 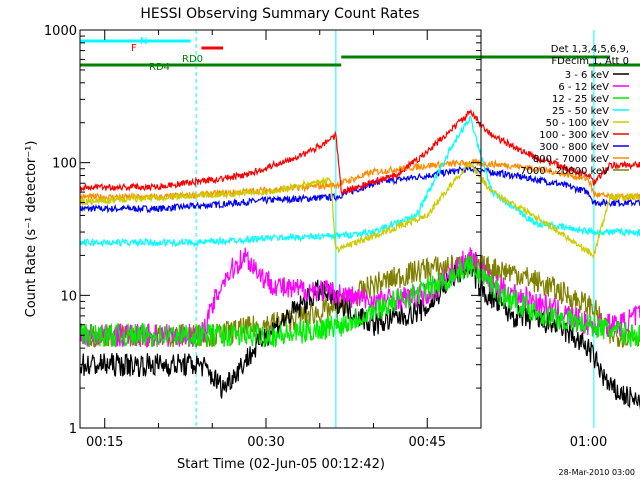 What do you see at coordinates (597, 472) in the screenshot?
I see `timestamp: 28-Mar-2010 03:00` at bounding box center [597, 472].